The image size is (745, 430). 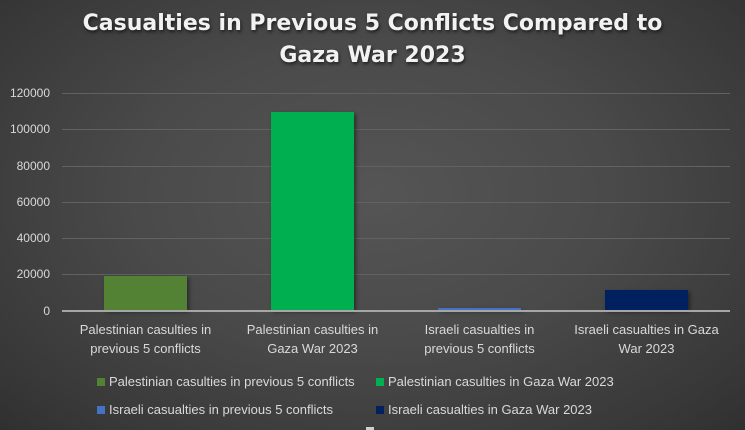 I want to click on legend-label: Palestinian casulties in Gaza War 2023, so click(x=501, y=381).